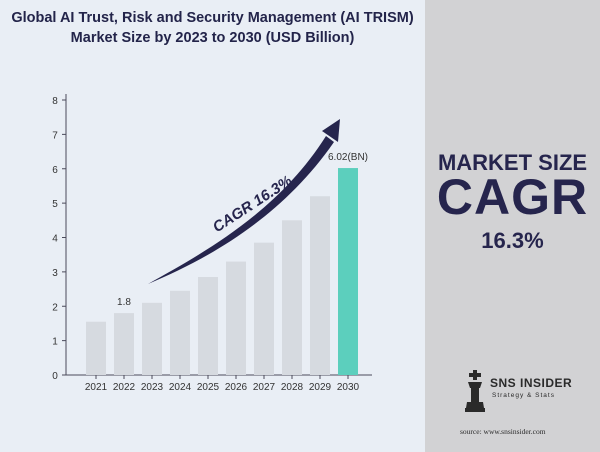  What do you see at coordinates (512, 162) in the screenshot?
I see `market-size-label: MARKET SIZE` at bounding box center [512, 162].